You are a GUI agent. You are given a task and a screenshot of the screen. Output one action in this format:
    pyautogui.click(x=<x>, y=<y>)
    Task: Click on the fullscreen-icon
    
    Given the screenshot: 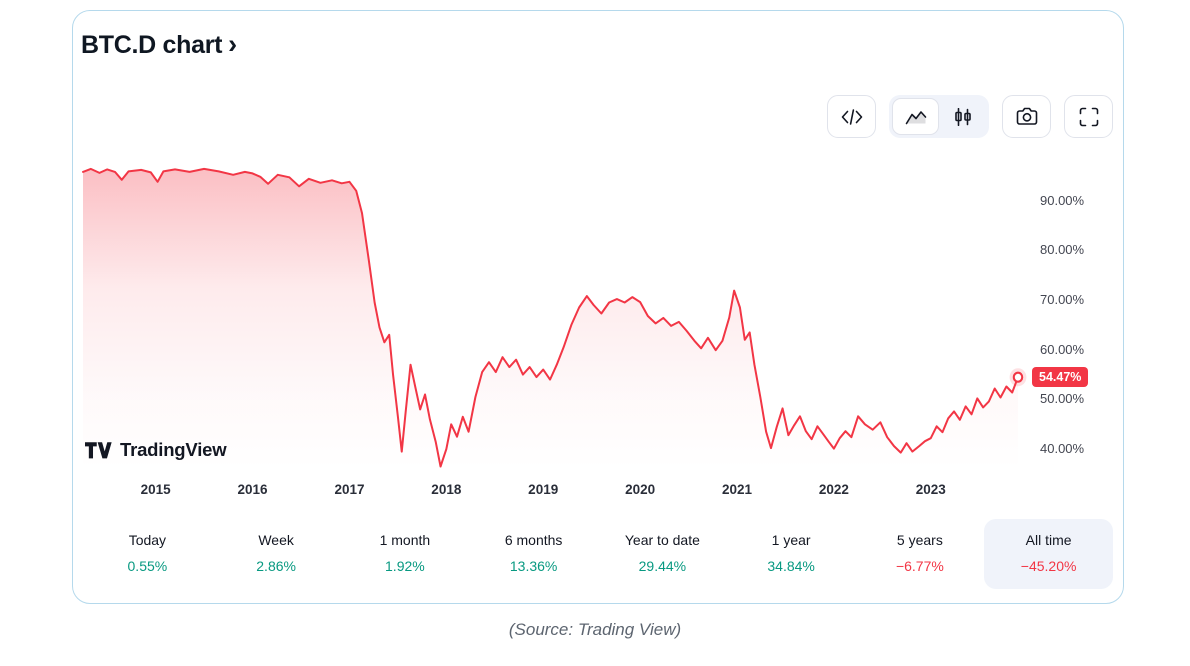 What is the action you would take?
    pyautogui.click(x=1088, y=116)
    